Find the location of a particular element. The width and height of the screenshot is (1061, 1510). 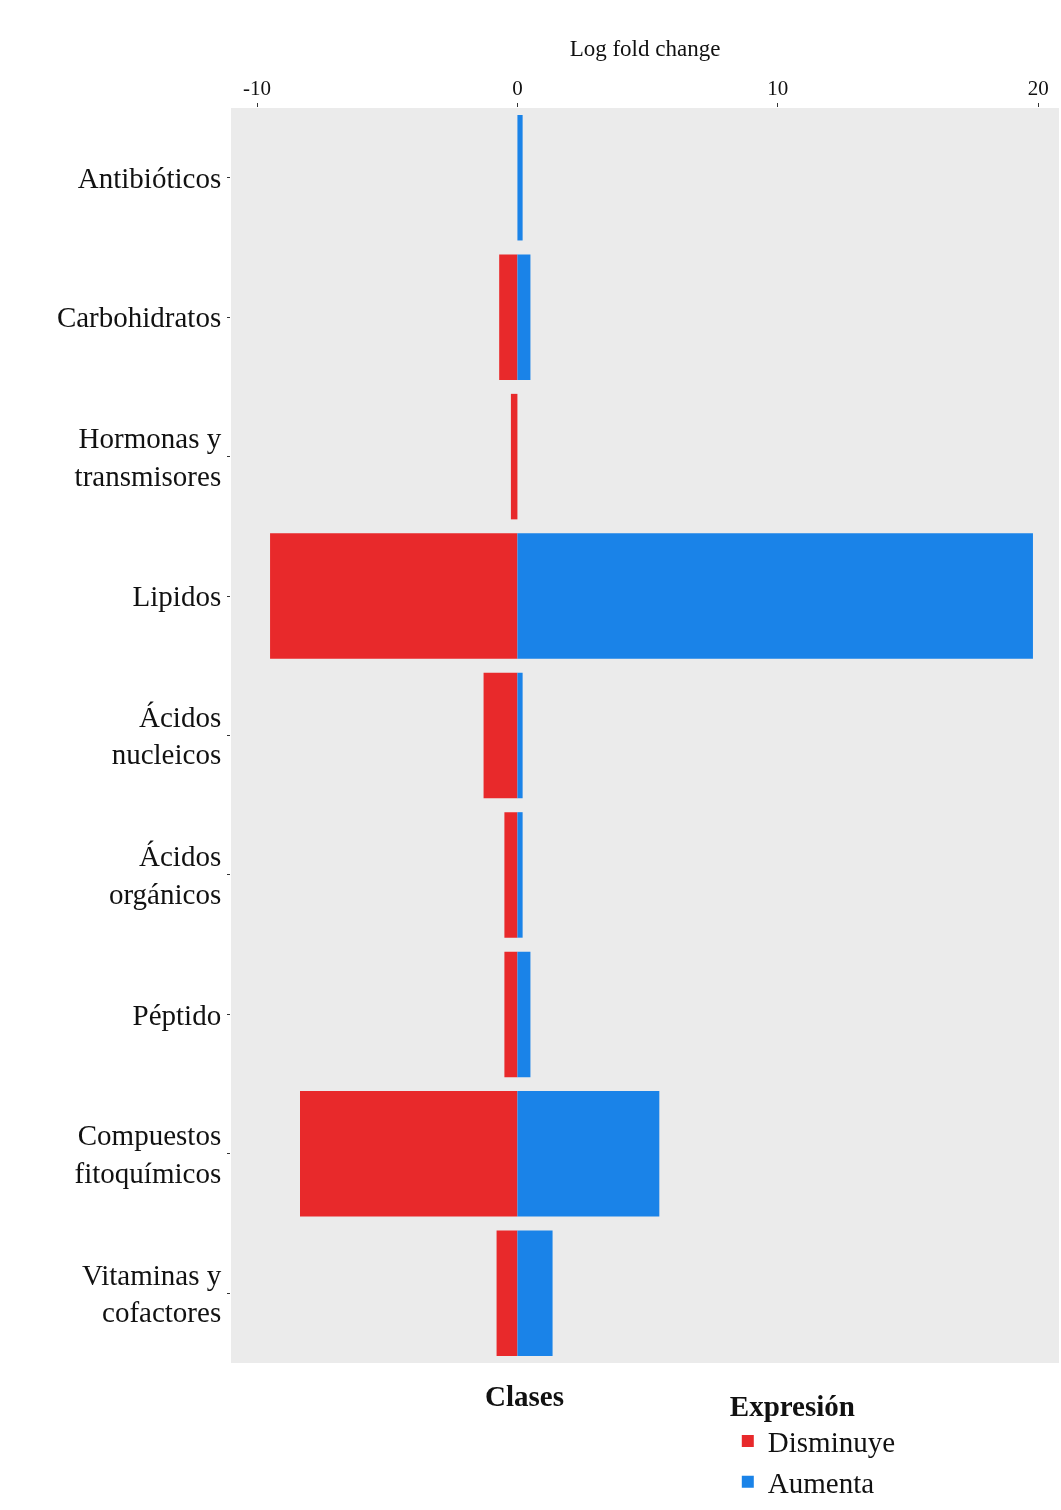

y-tick-label: Ácidos nucleicos is located at coordinates (166, 735).